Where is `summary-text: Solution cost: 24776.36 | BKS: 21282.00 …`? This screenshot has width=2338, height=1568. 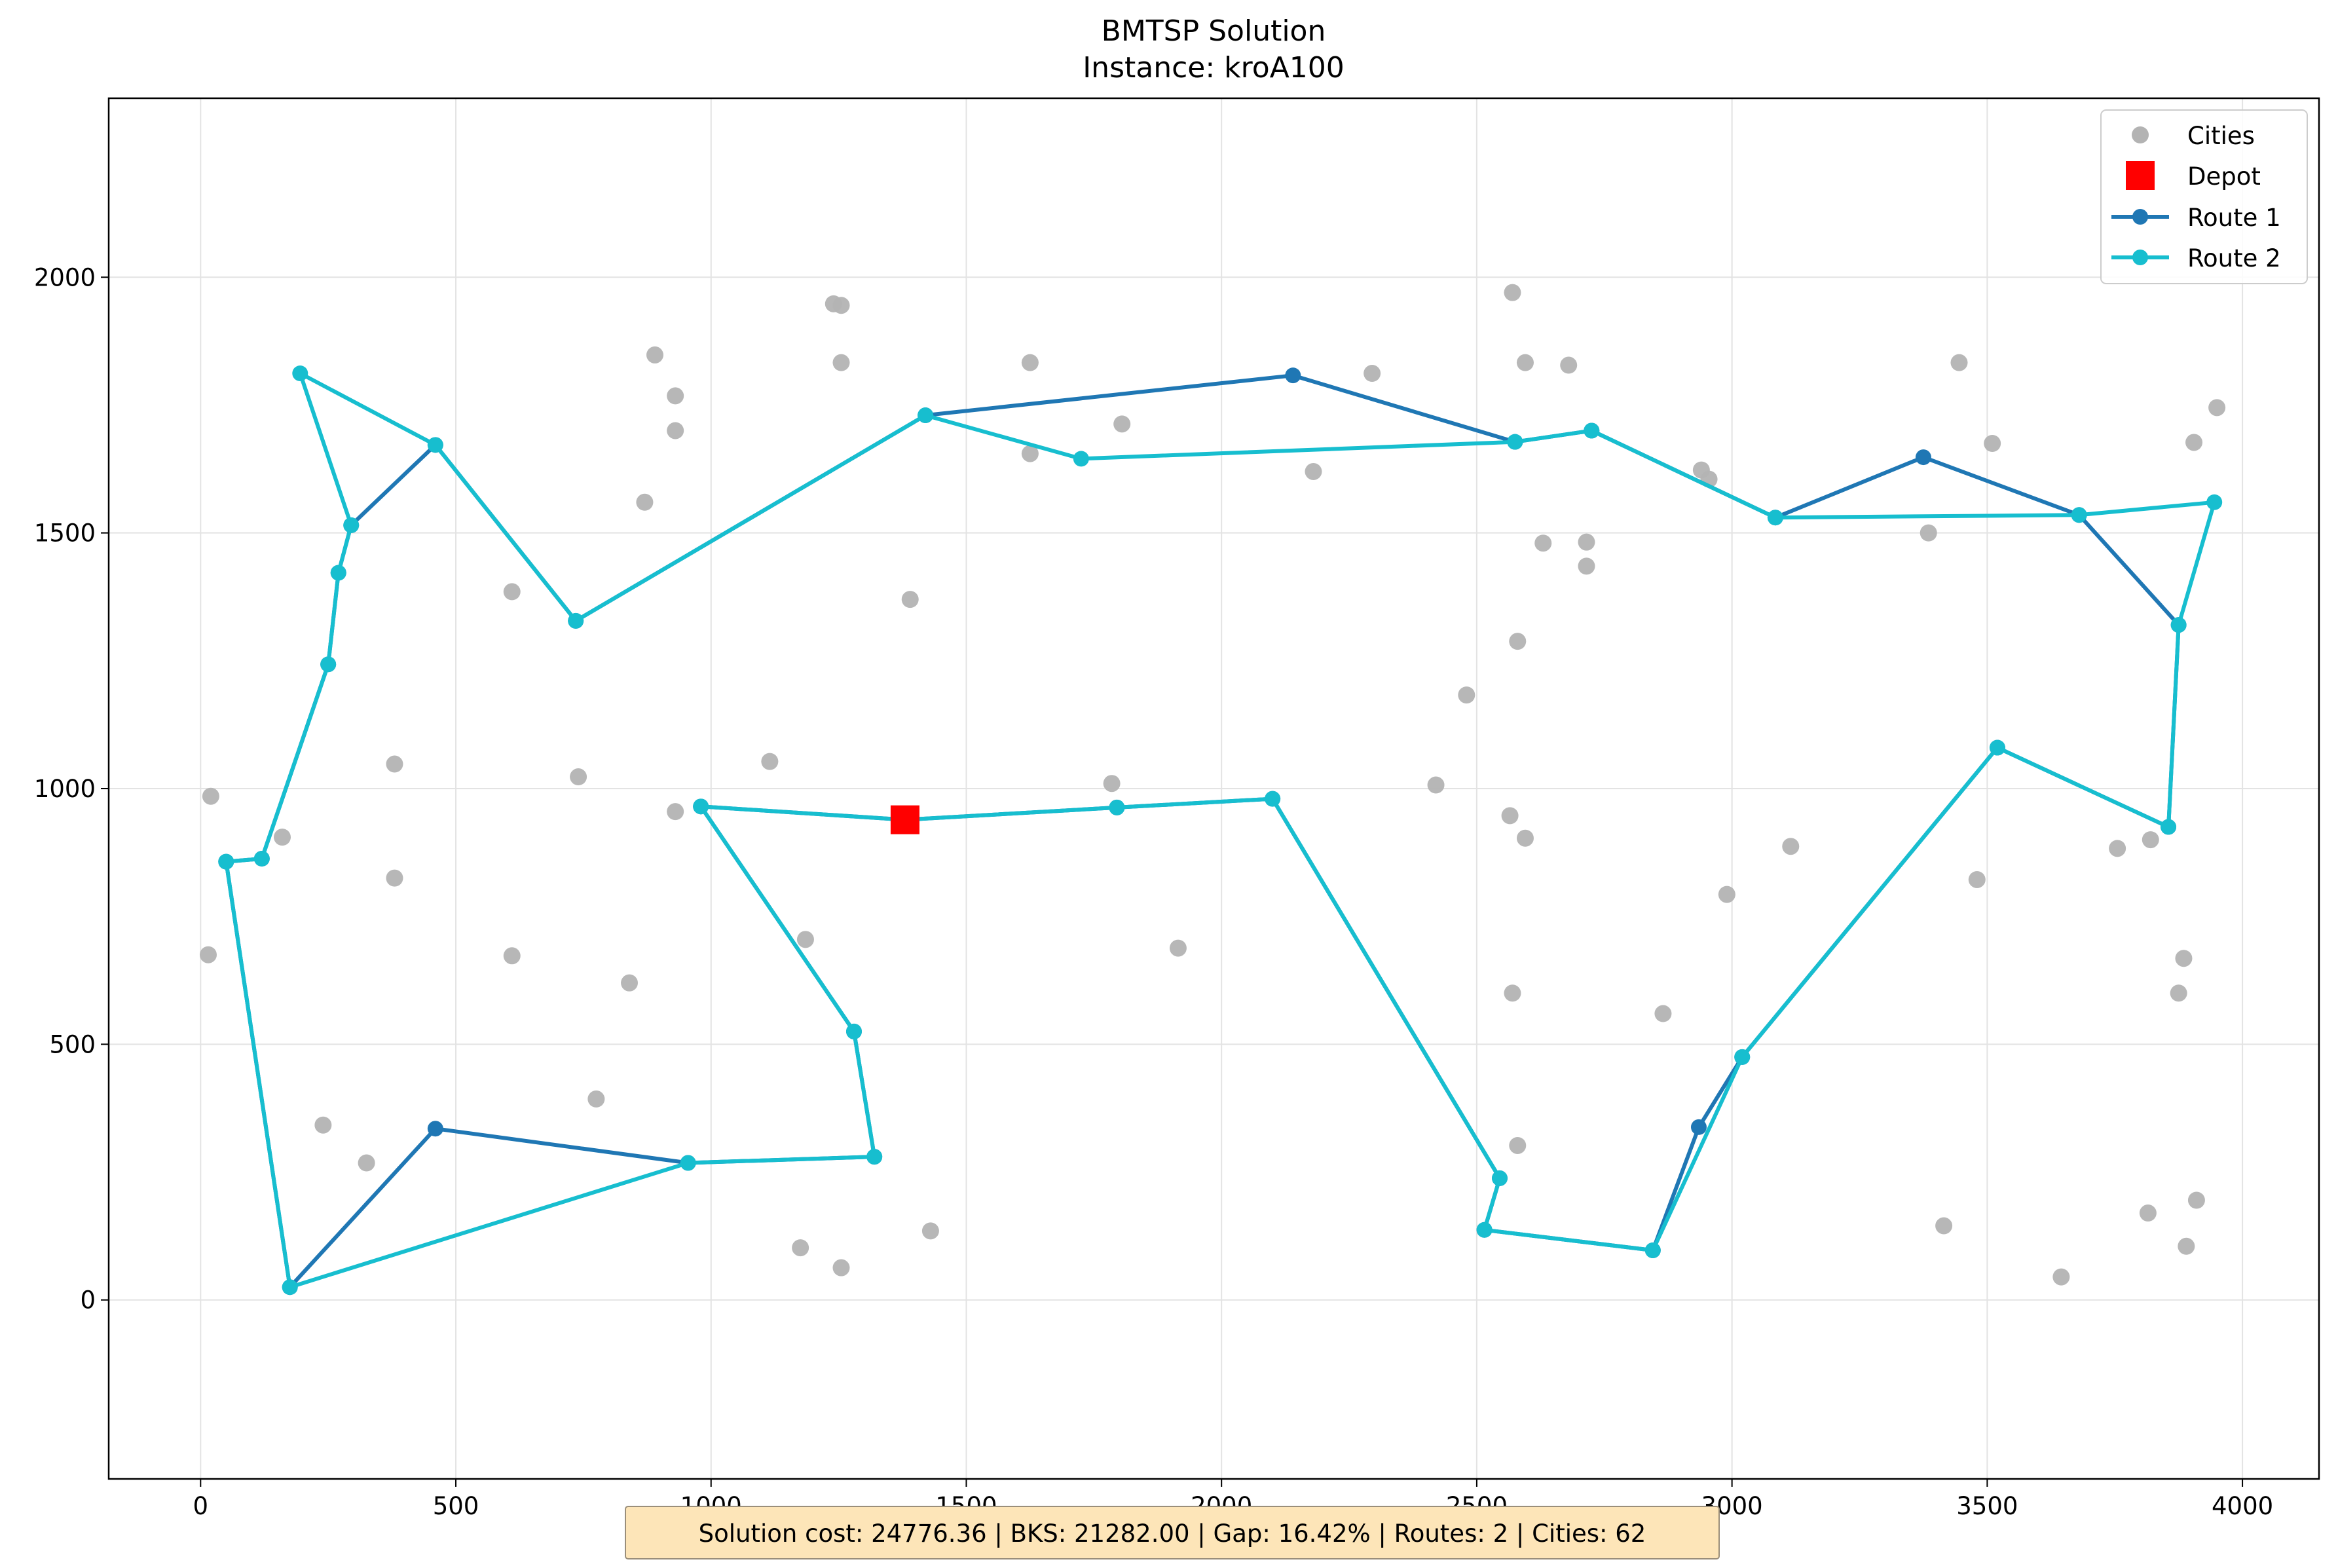 summary-text: Solution cost: 24776.36 | BKS: 21282.00 … is located at coordinates (1172, 1534).